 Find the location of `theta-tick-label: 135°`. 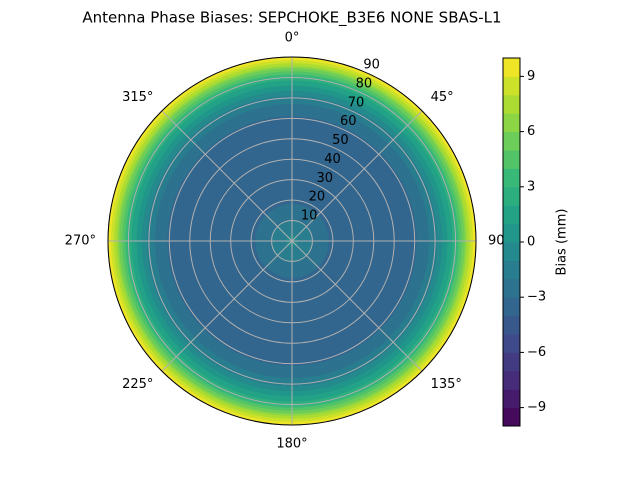

theta-tick-label: 135° is located at coordinates (446, 384).